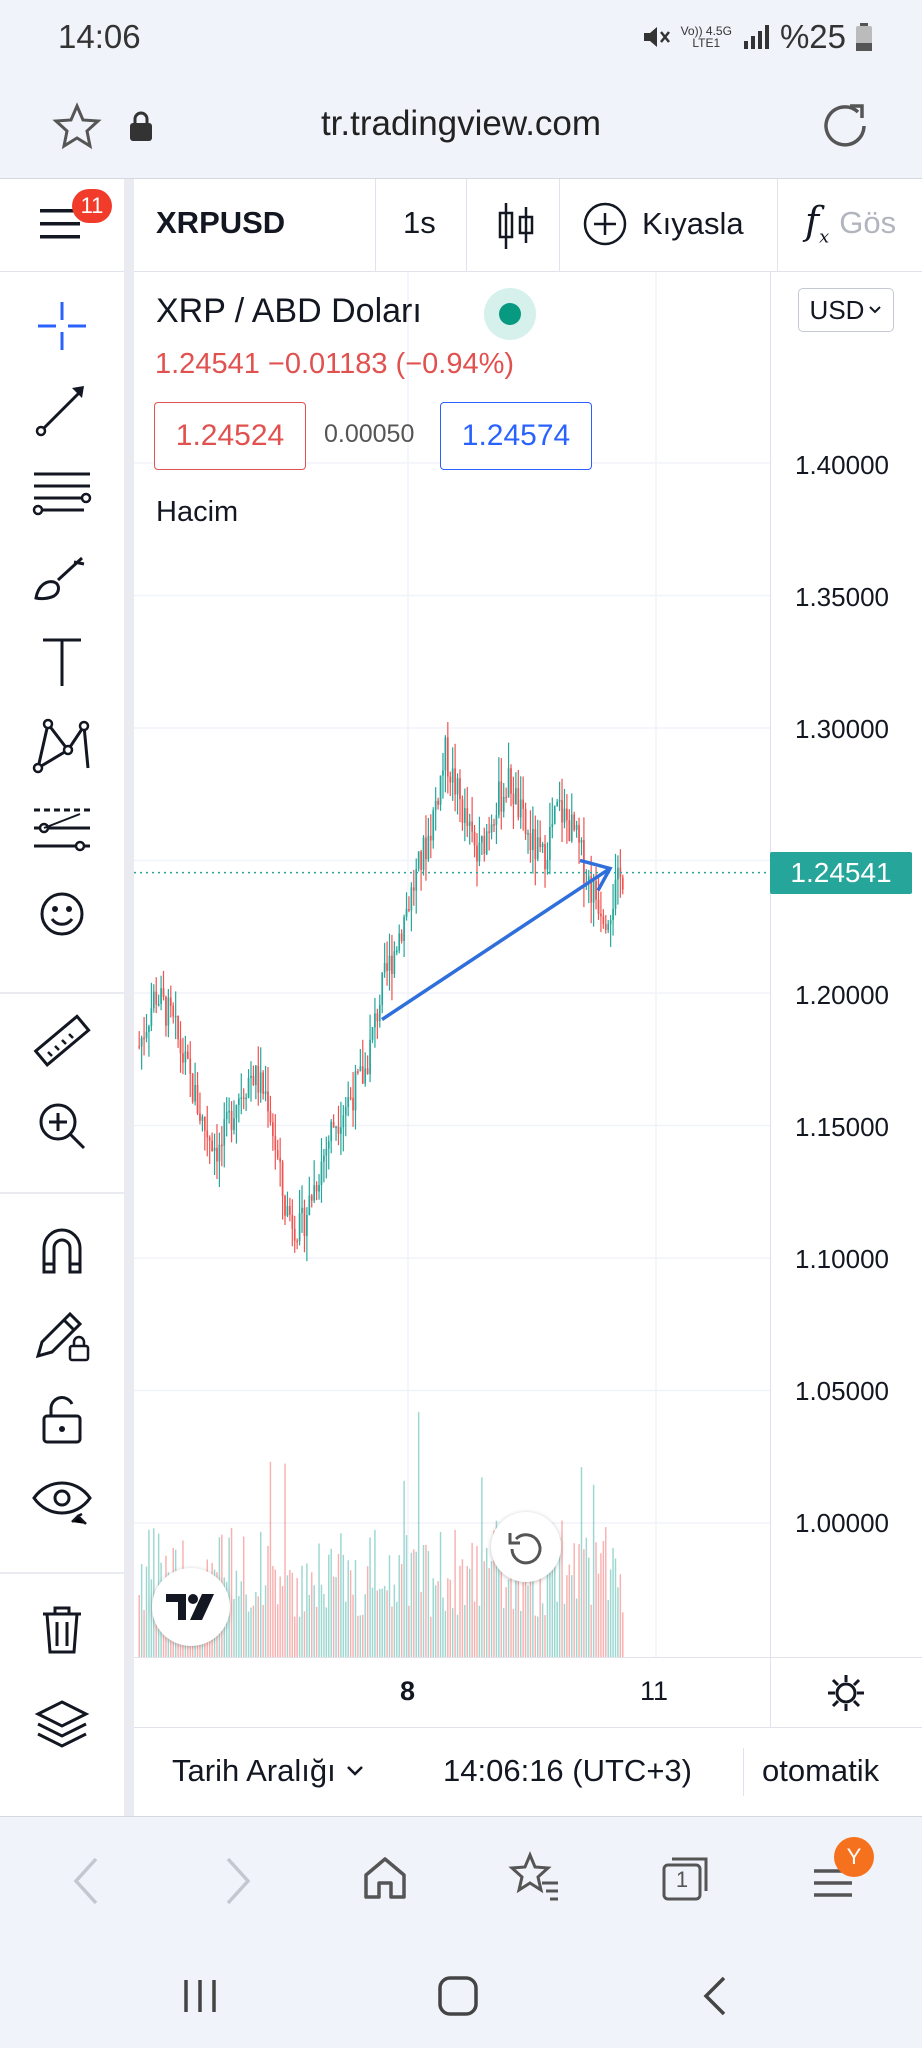 The image size is (922, 2048). I want to click on compare-label: Kıyasla, so click(693, 223).